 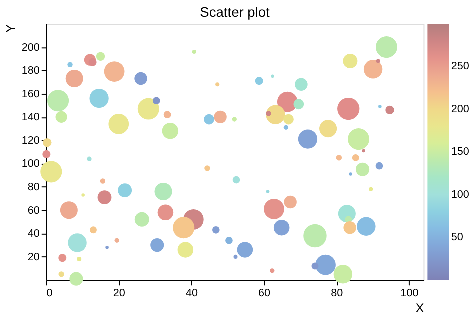 I want to click on y-tick-label: 60, so click(x=34, y=210).